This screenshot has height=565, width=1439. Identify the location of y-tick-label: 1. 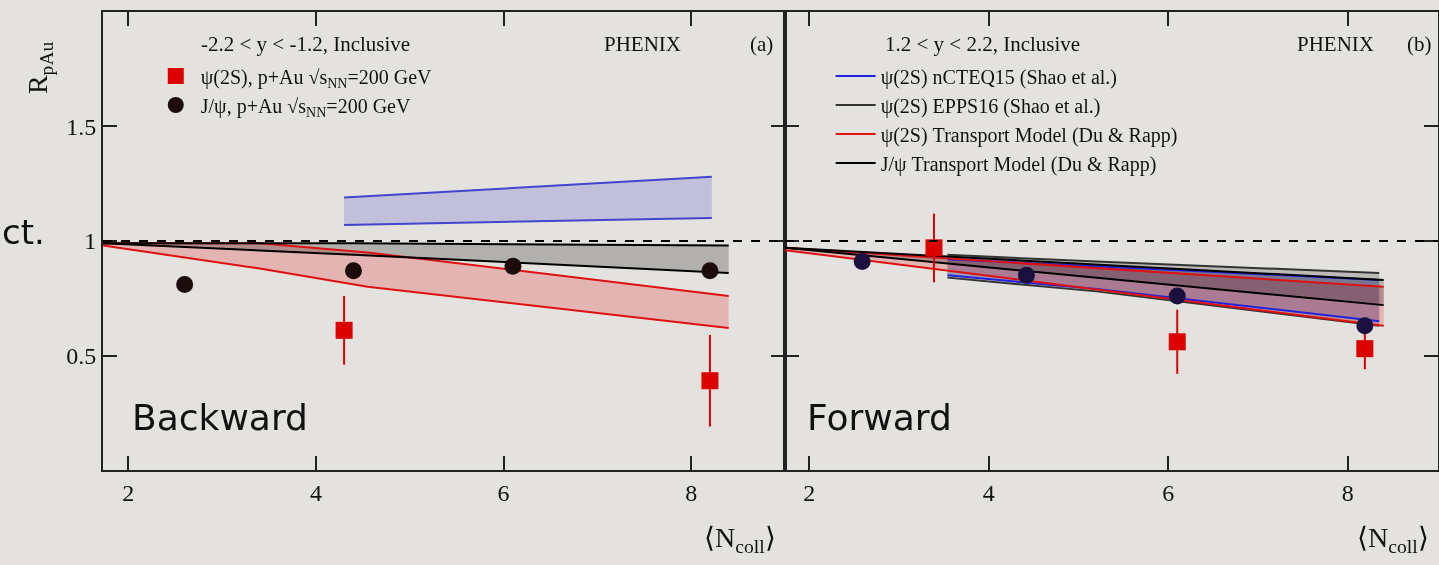
(90, 241).